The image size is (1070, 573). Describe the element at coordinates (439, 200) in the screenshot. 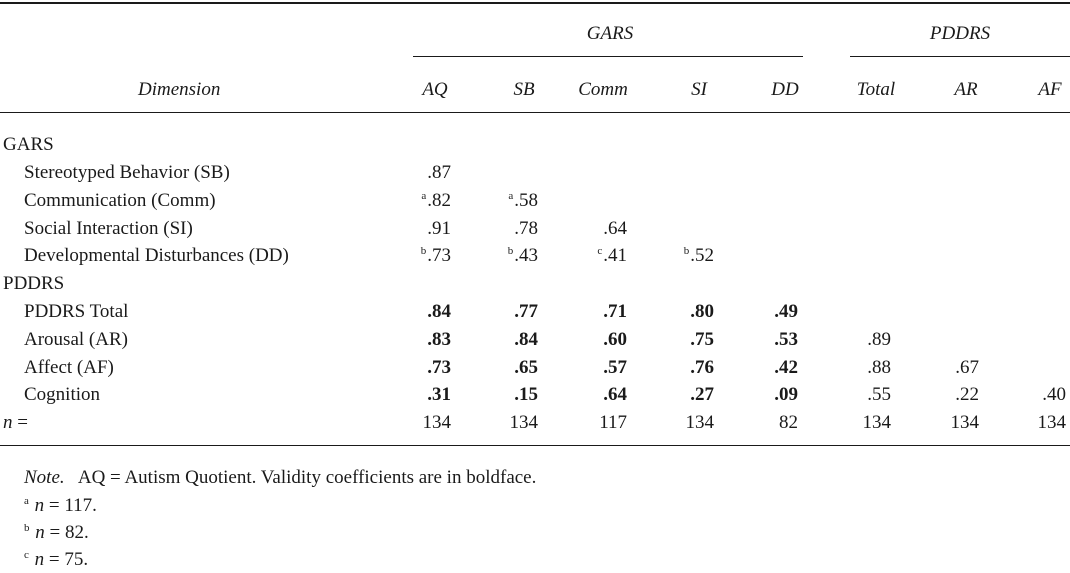

I see `cell-value: .82` at that location.